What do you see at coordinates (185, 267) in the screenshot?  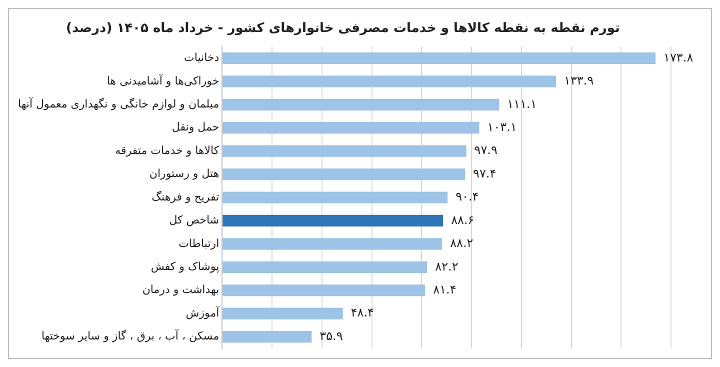 I see `y-tick-label: پوشاک و کفش` at bounding box center [185, 267].